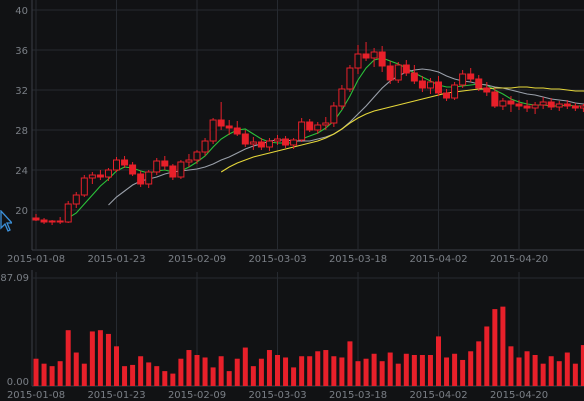 This screenshot has height=401, width=584. I want to click on volume-x-tick-label: 2015-02-09, so click(197, 395).